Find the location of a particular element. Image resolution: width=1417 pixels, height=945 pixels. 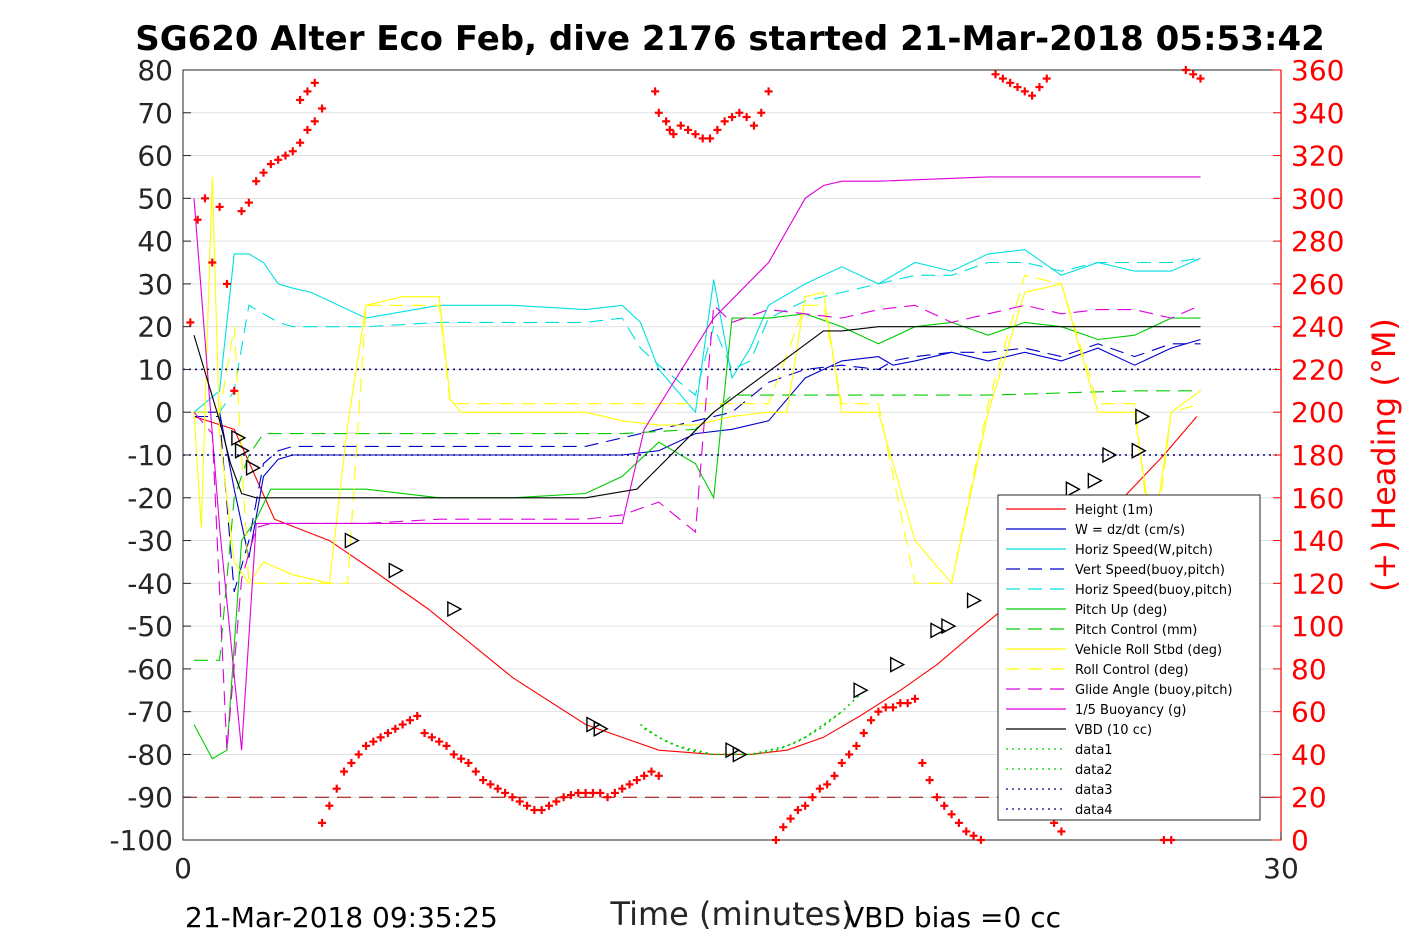

left-tick-label: -60 is located at coordinates (150, 669).